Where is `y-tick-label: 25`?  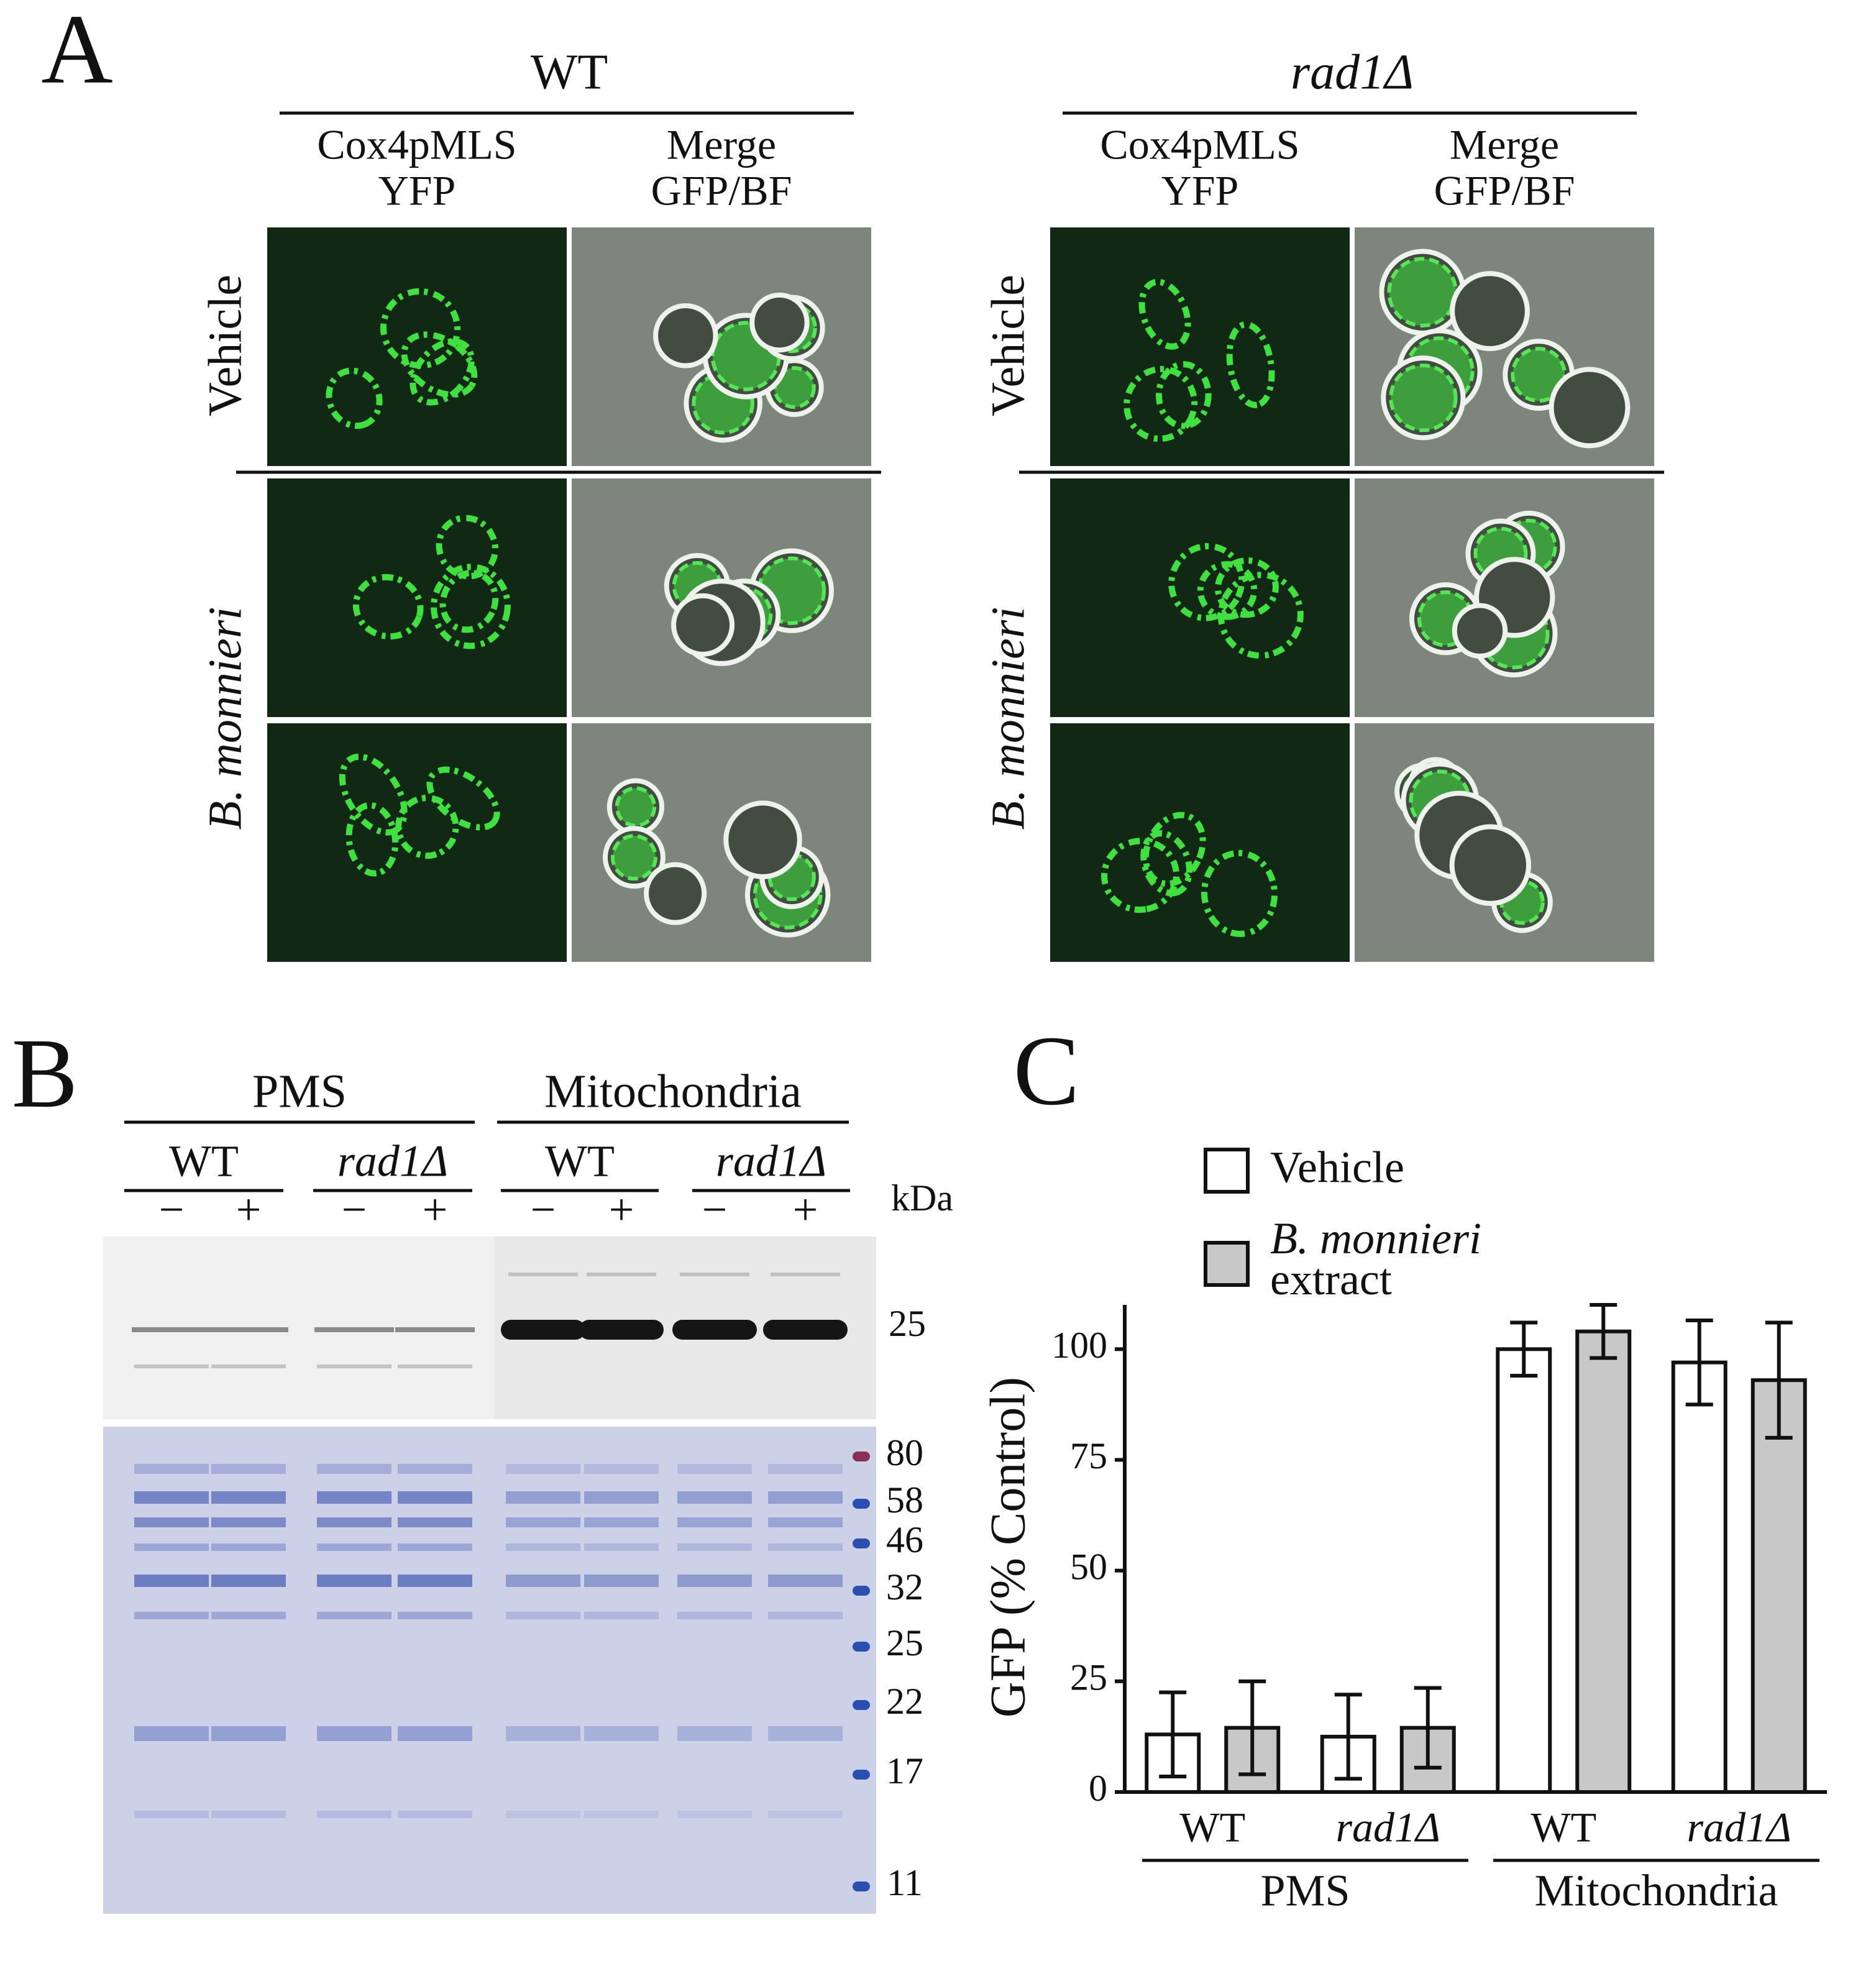 y-tick-label: 25 is located at coordinates (1089, 1677).